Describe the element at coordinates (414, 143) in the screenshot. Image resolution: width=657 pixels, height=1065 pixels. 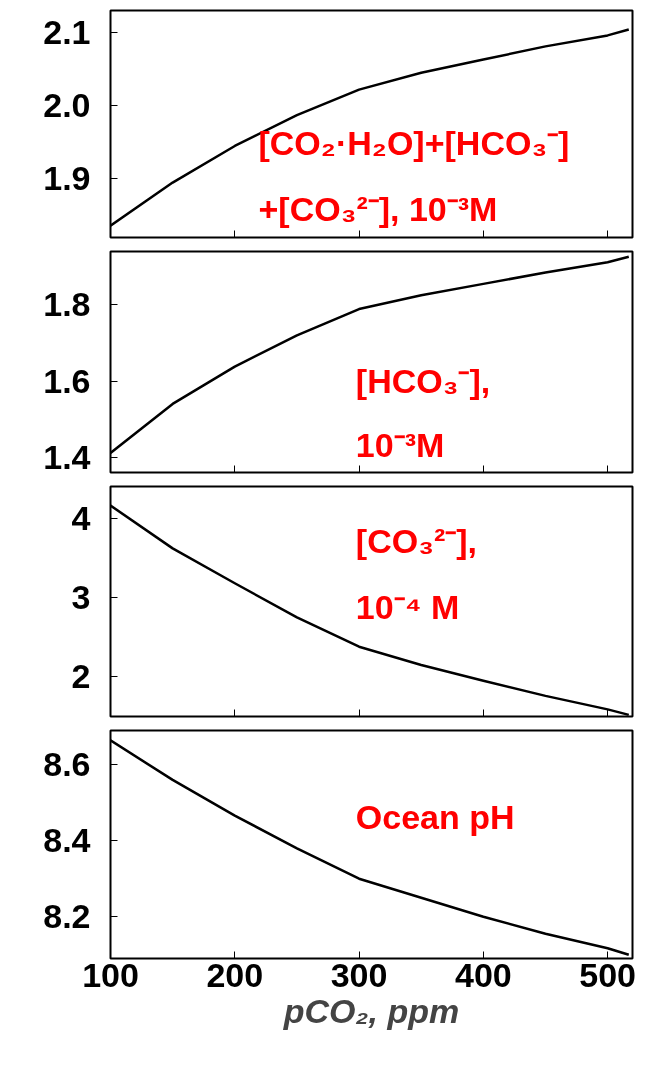
I see `annotation: [CO₂·H₂O]+[HCO₃⁻]` at that location.